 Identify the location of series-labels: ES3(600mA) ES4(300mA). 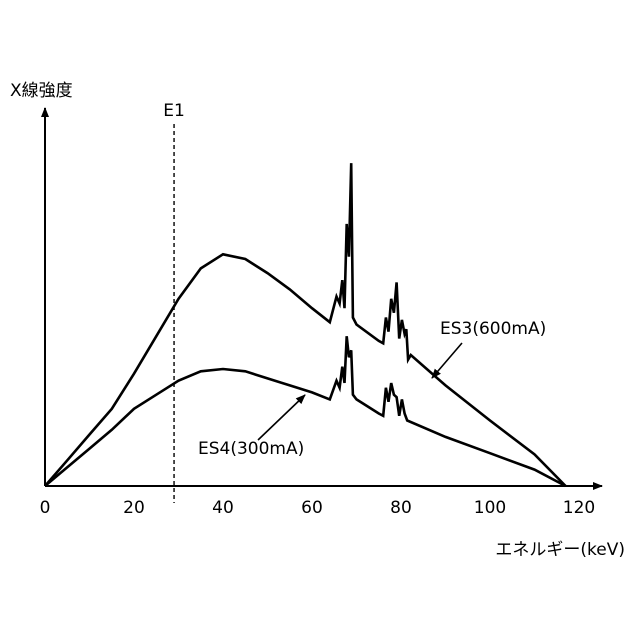
(372, 389).